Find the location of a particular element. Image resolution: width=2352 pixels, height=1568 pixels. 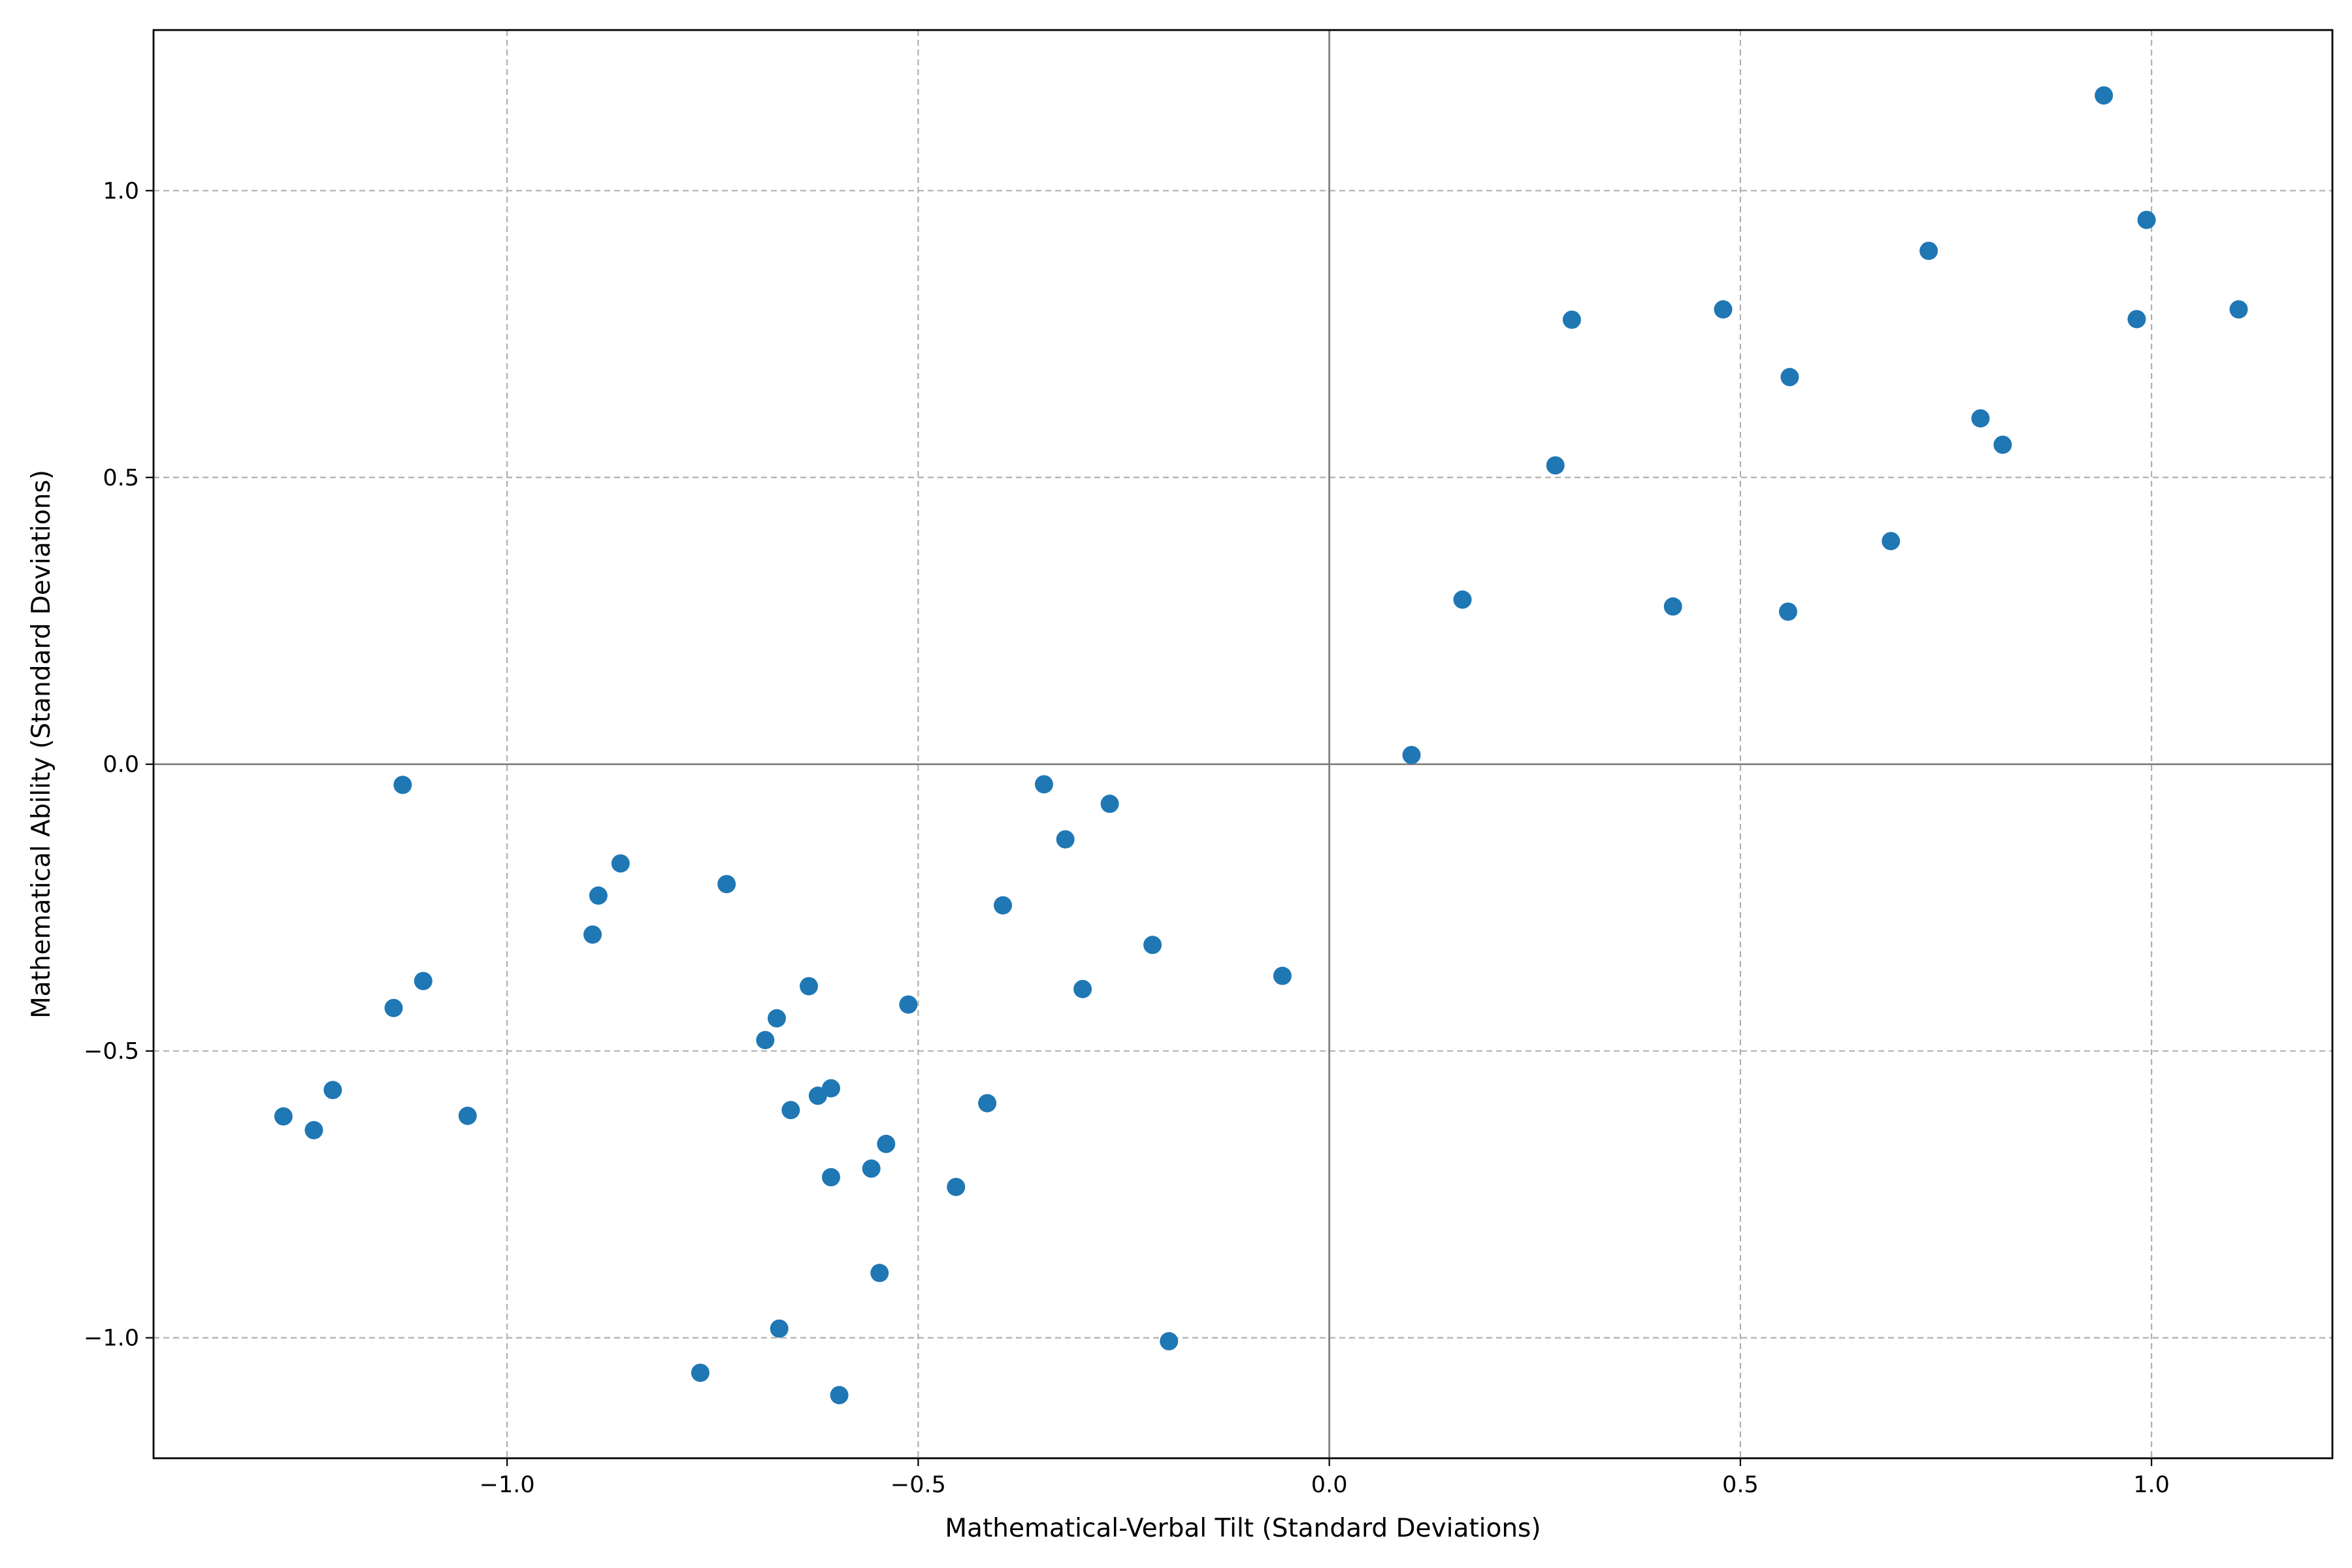

x-tick-label: 0.0 is located at coordinates (1329, 1485).